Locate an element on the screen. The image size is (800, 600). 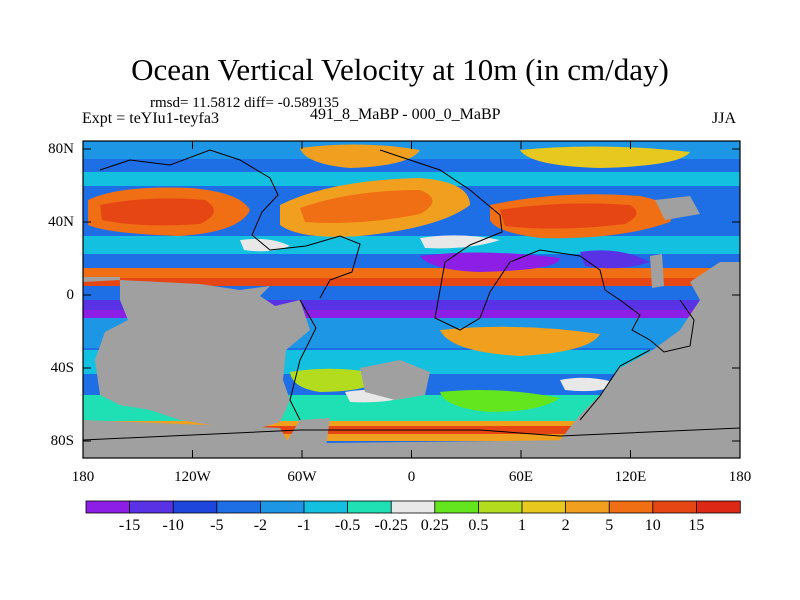
colorbar-label: -10 is located at coordinates (173, 525).